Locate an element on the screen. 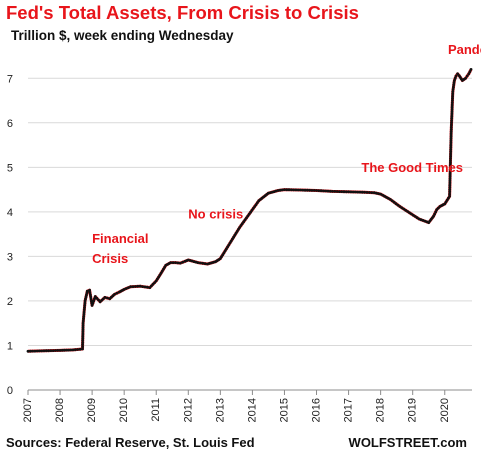  x-tick-label: 2020 is located at coordinates (445, 410).